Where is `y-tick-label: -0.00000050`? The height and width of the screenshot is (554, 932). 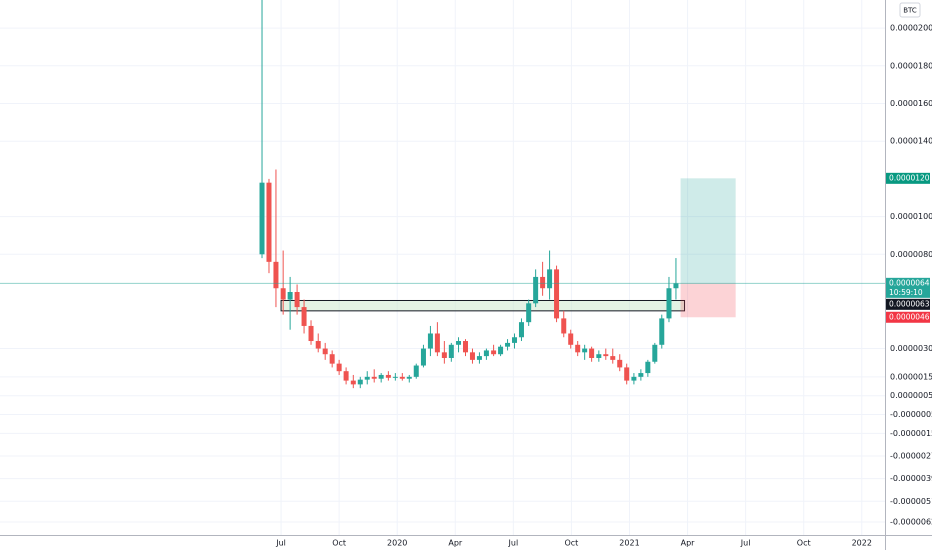 y-tick-label: -0.00000050 is located at coordinates (911, 414).